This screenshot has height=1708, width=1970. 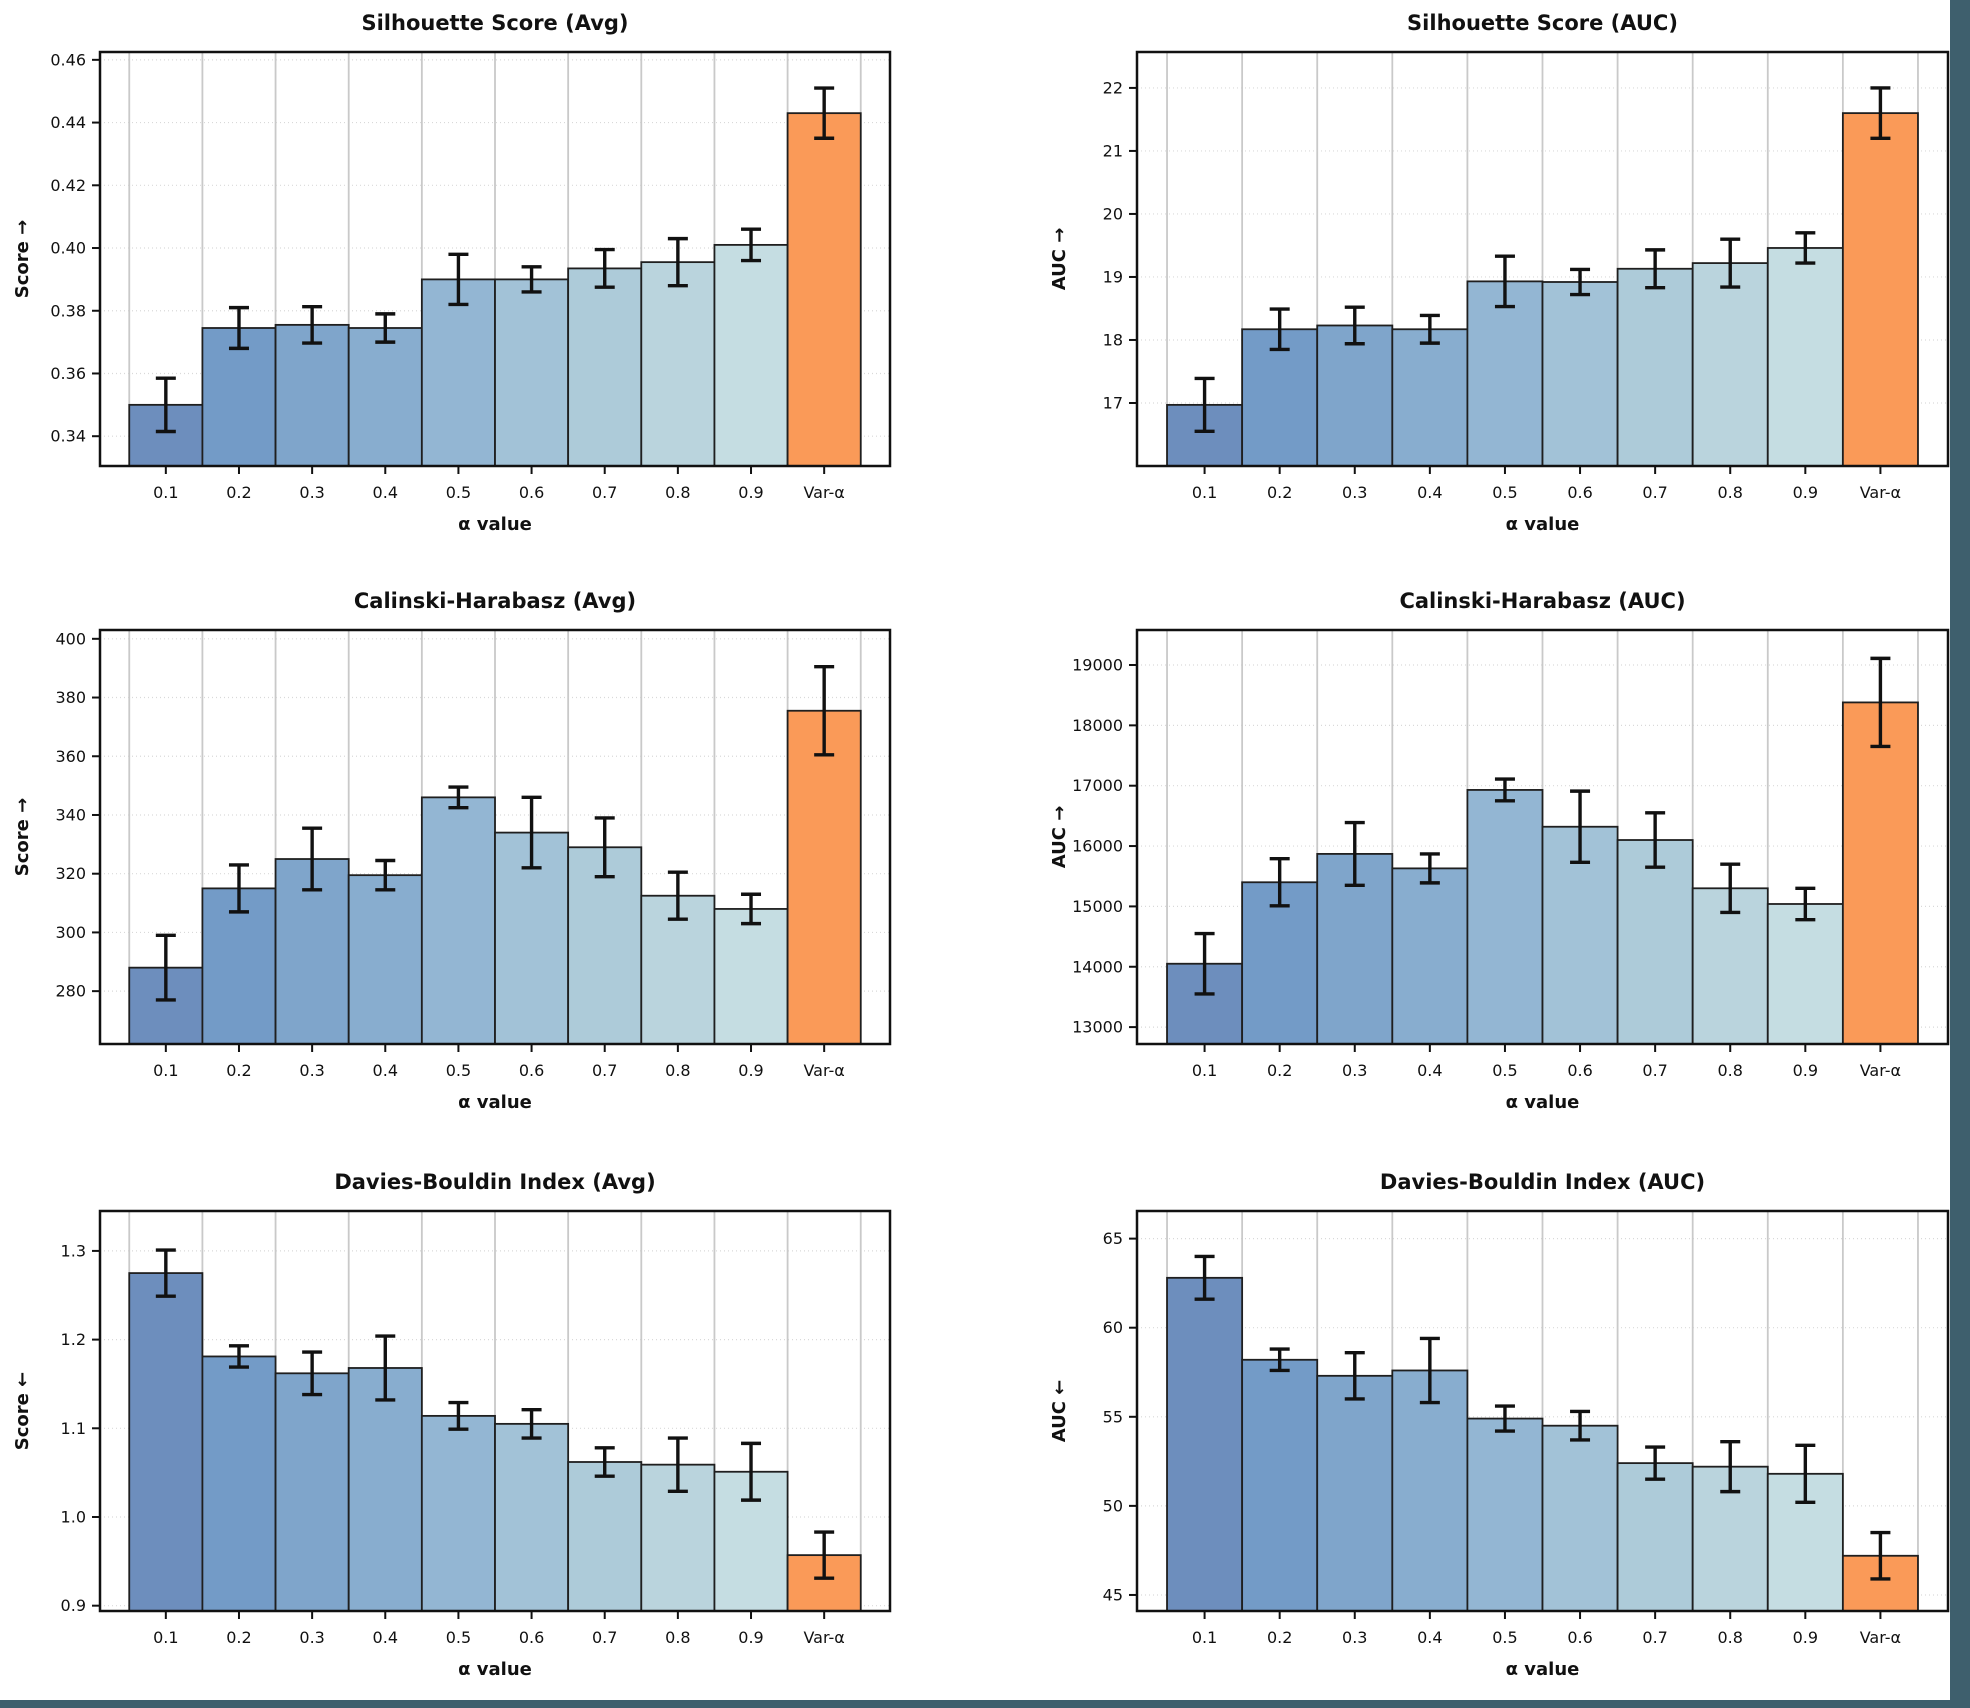 I want to click on bar-0.8, so click(x=1730, y=966).